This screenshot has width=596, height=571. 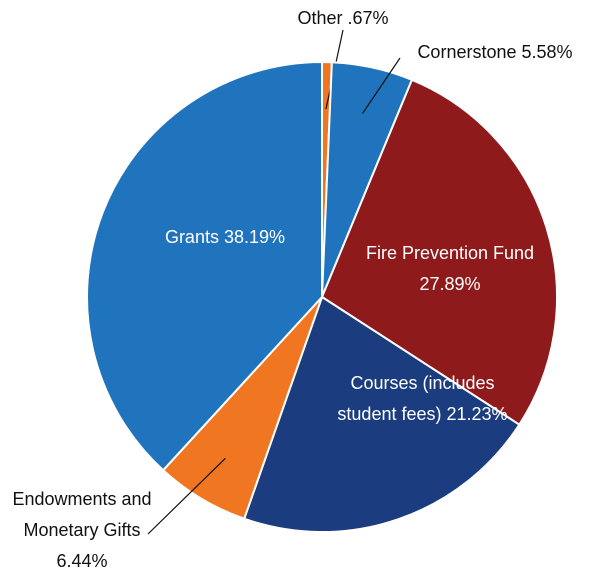 I want to click on slice-label: Fire Prevention Fund 27.89%, so click(x=450, y=269).